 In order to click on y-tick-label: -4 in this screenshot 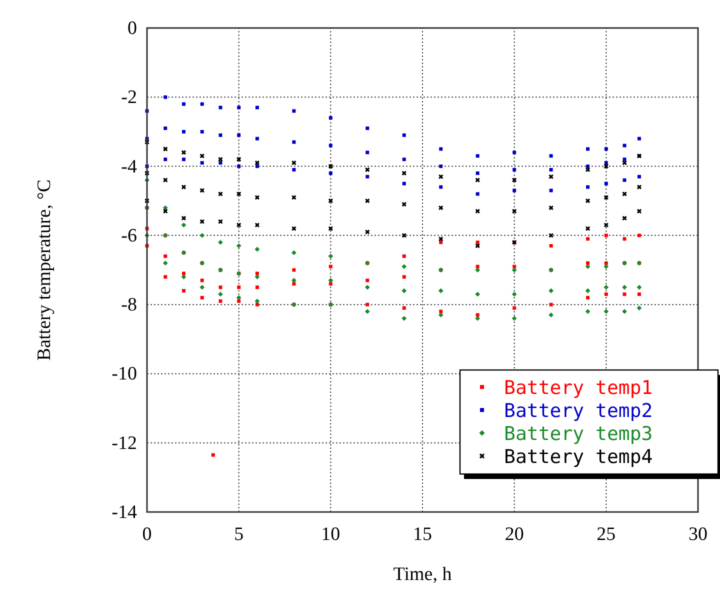, I will do `click(129, 167)`.